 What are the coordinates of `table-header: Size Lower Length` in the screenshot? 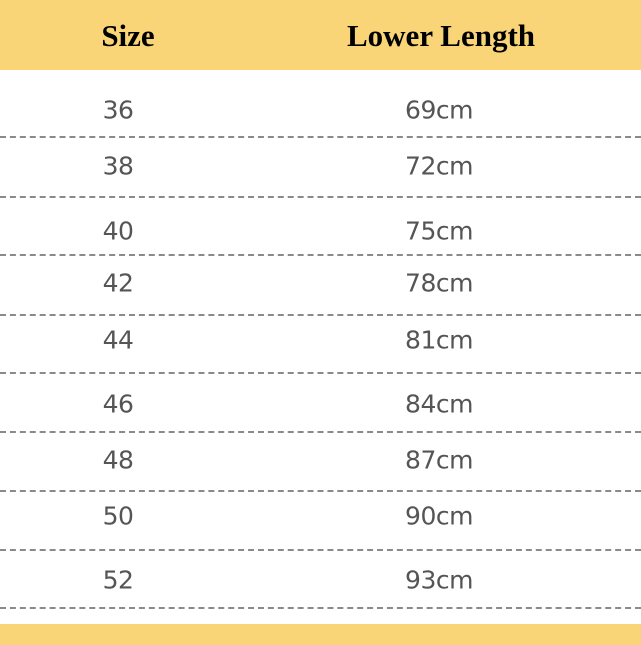 It's located at (320, 35).